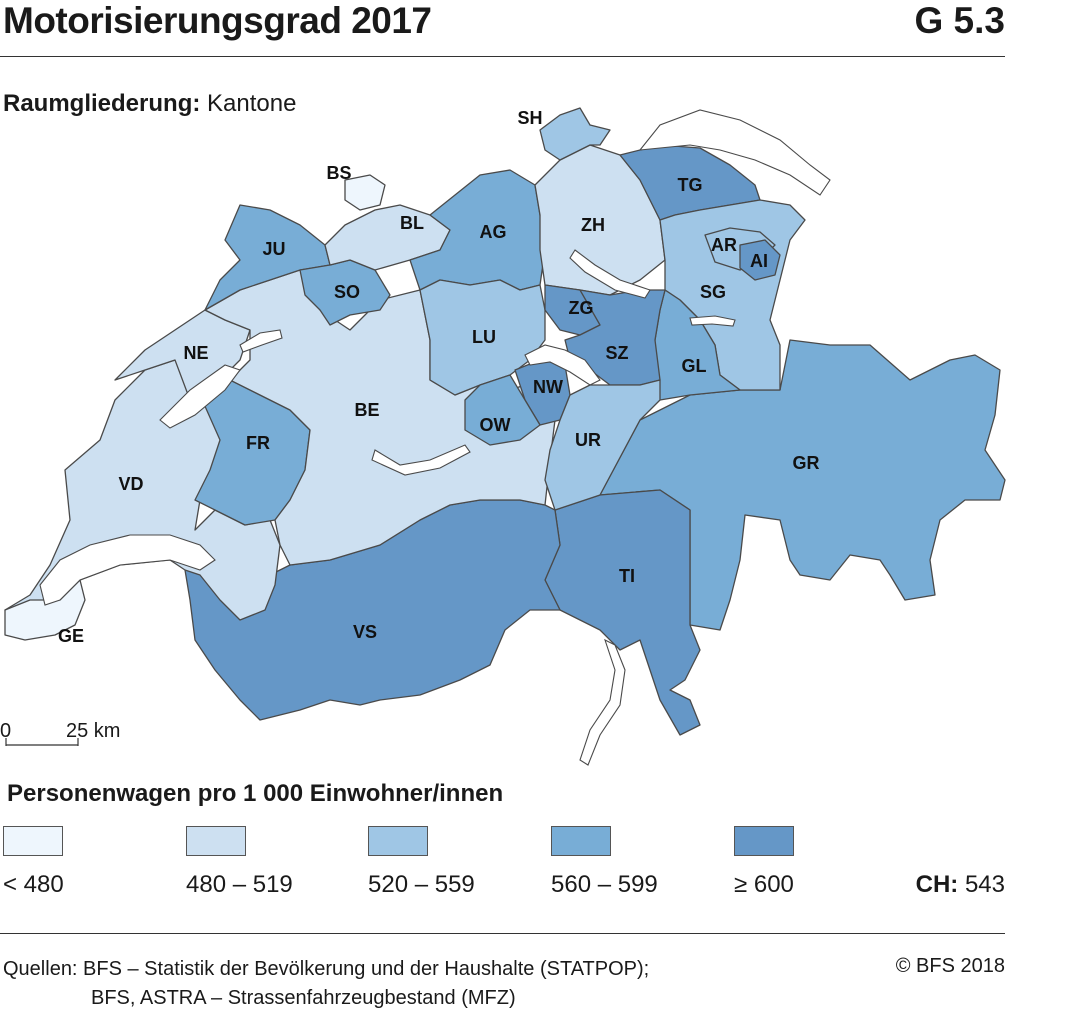 The image size is (1068, 1031). I want to click on page-title: Motorisierungsgrad 2017, so click(217, 20).